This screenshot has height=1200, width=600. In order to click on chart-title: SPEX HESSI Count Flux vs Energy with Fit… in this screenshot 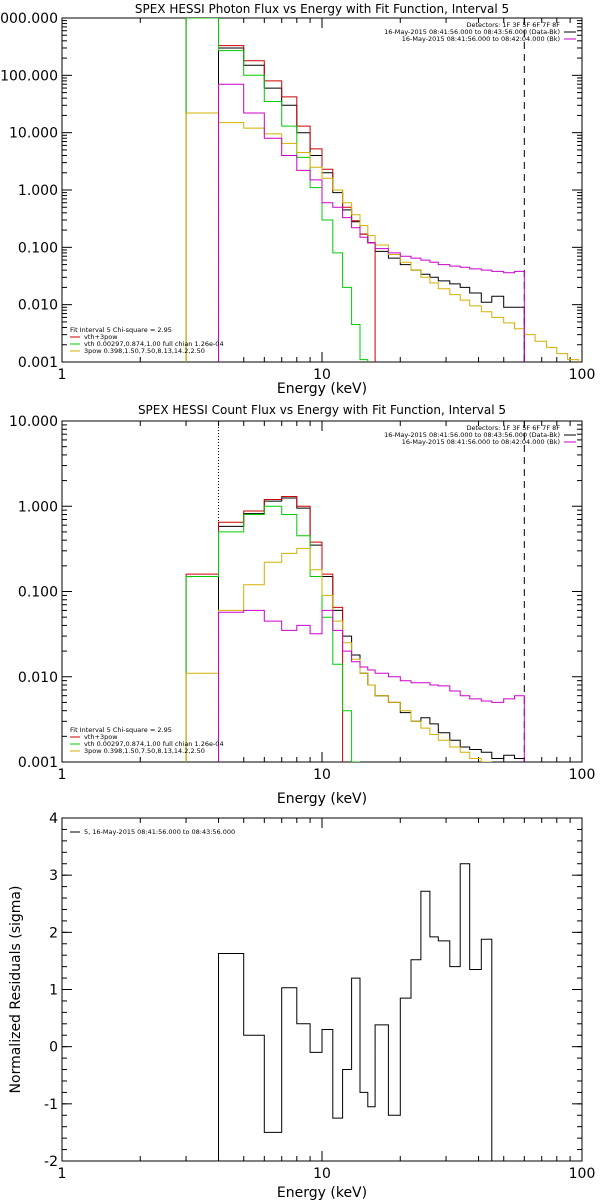, I will do `click(322, 410)`.